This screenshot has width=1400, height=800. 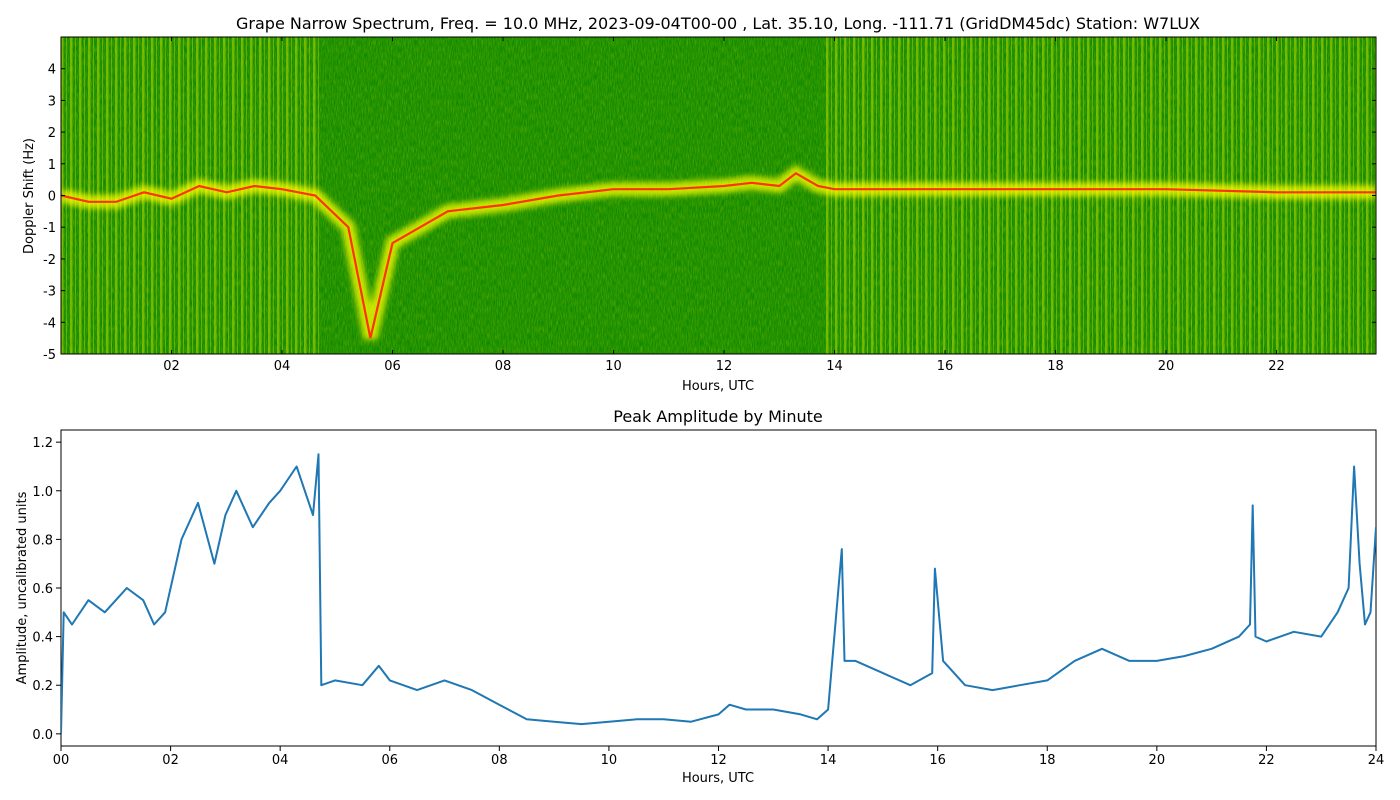 I want to click on amplitude-x-tick-label: 02, so click(x=170, y=760).